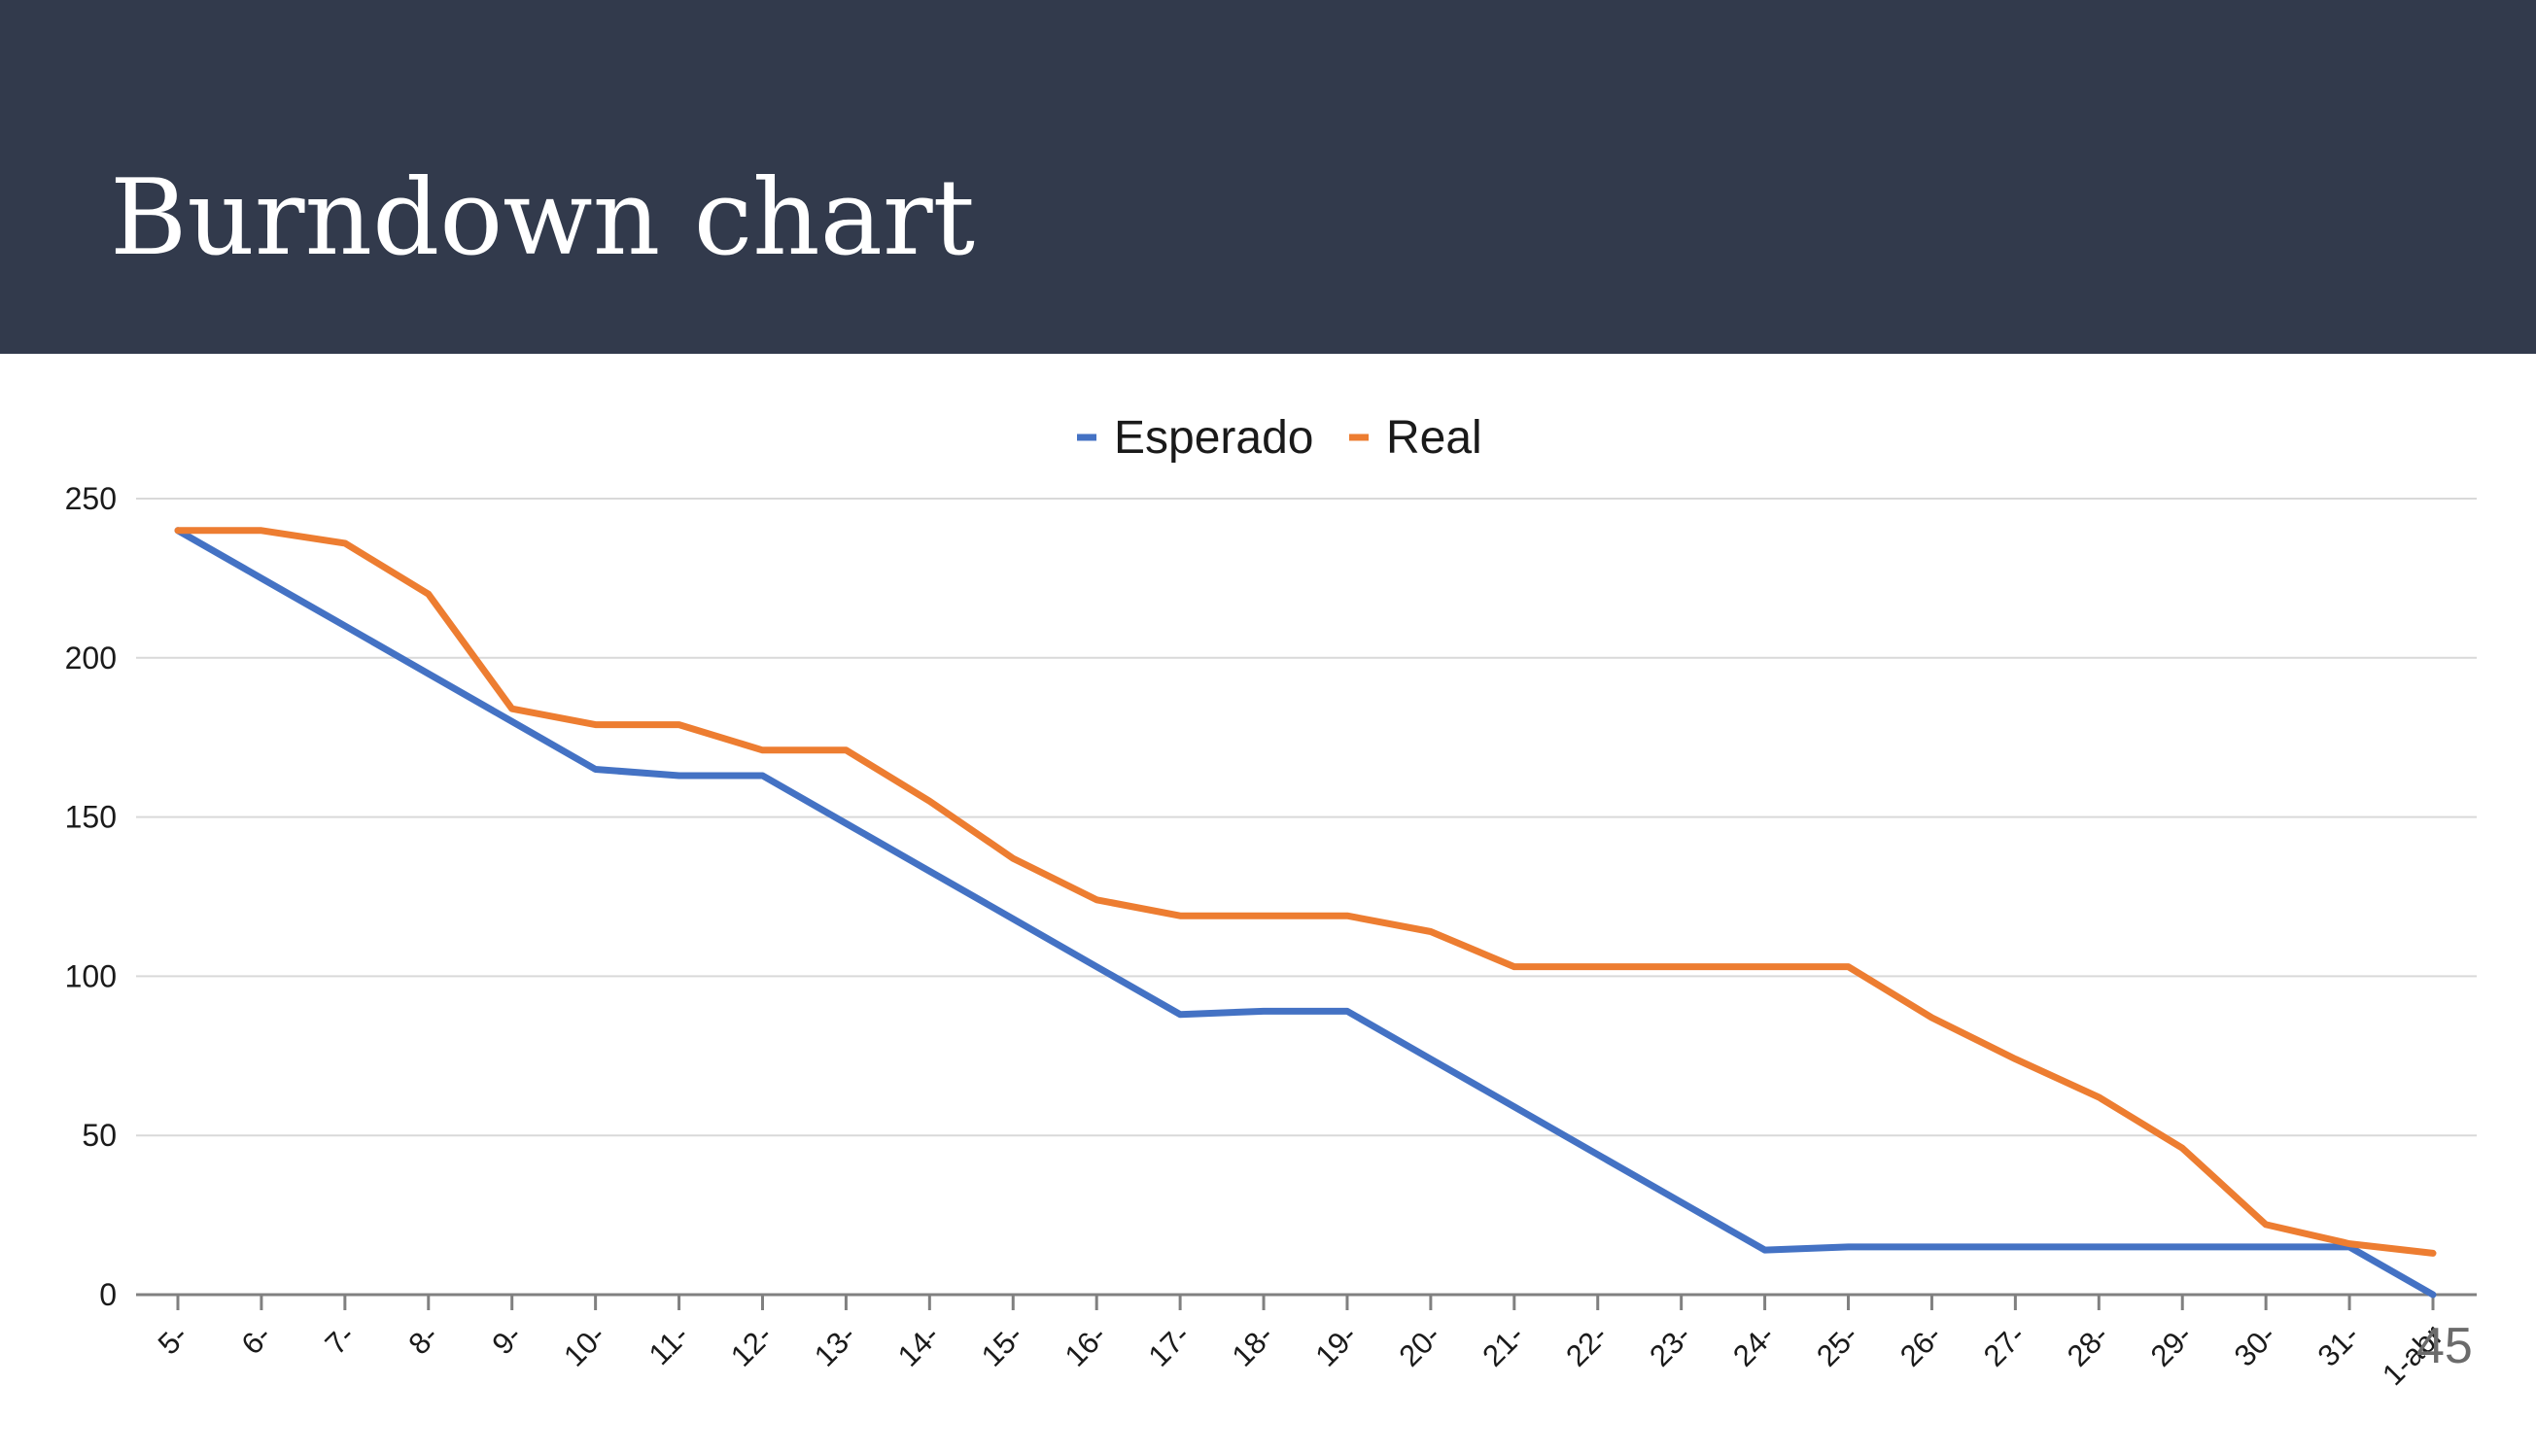 This screenshot has width=2536, height=1456. Describe the element at coordinates (2255, 1345) in the screenshot. I see `x-tick-label: 30-` at that location.